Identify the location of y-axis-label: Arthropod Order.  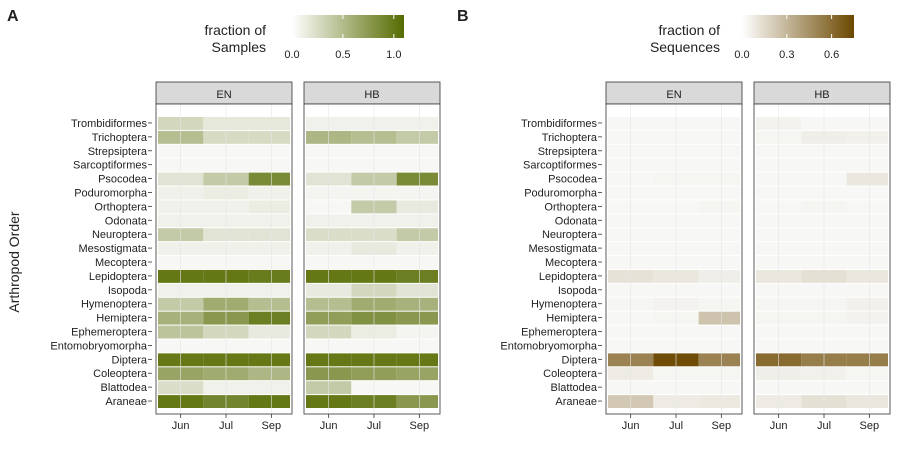
(14, 261).